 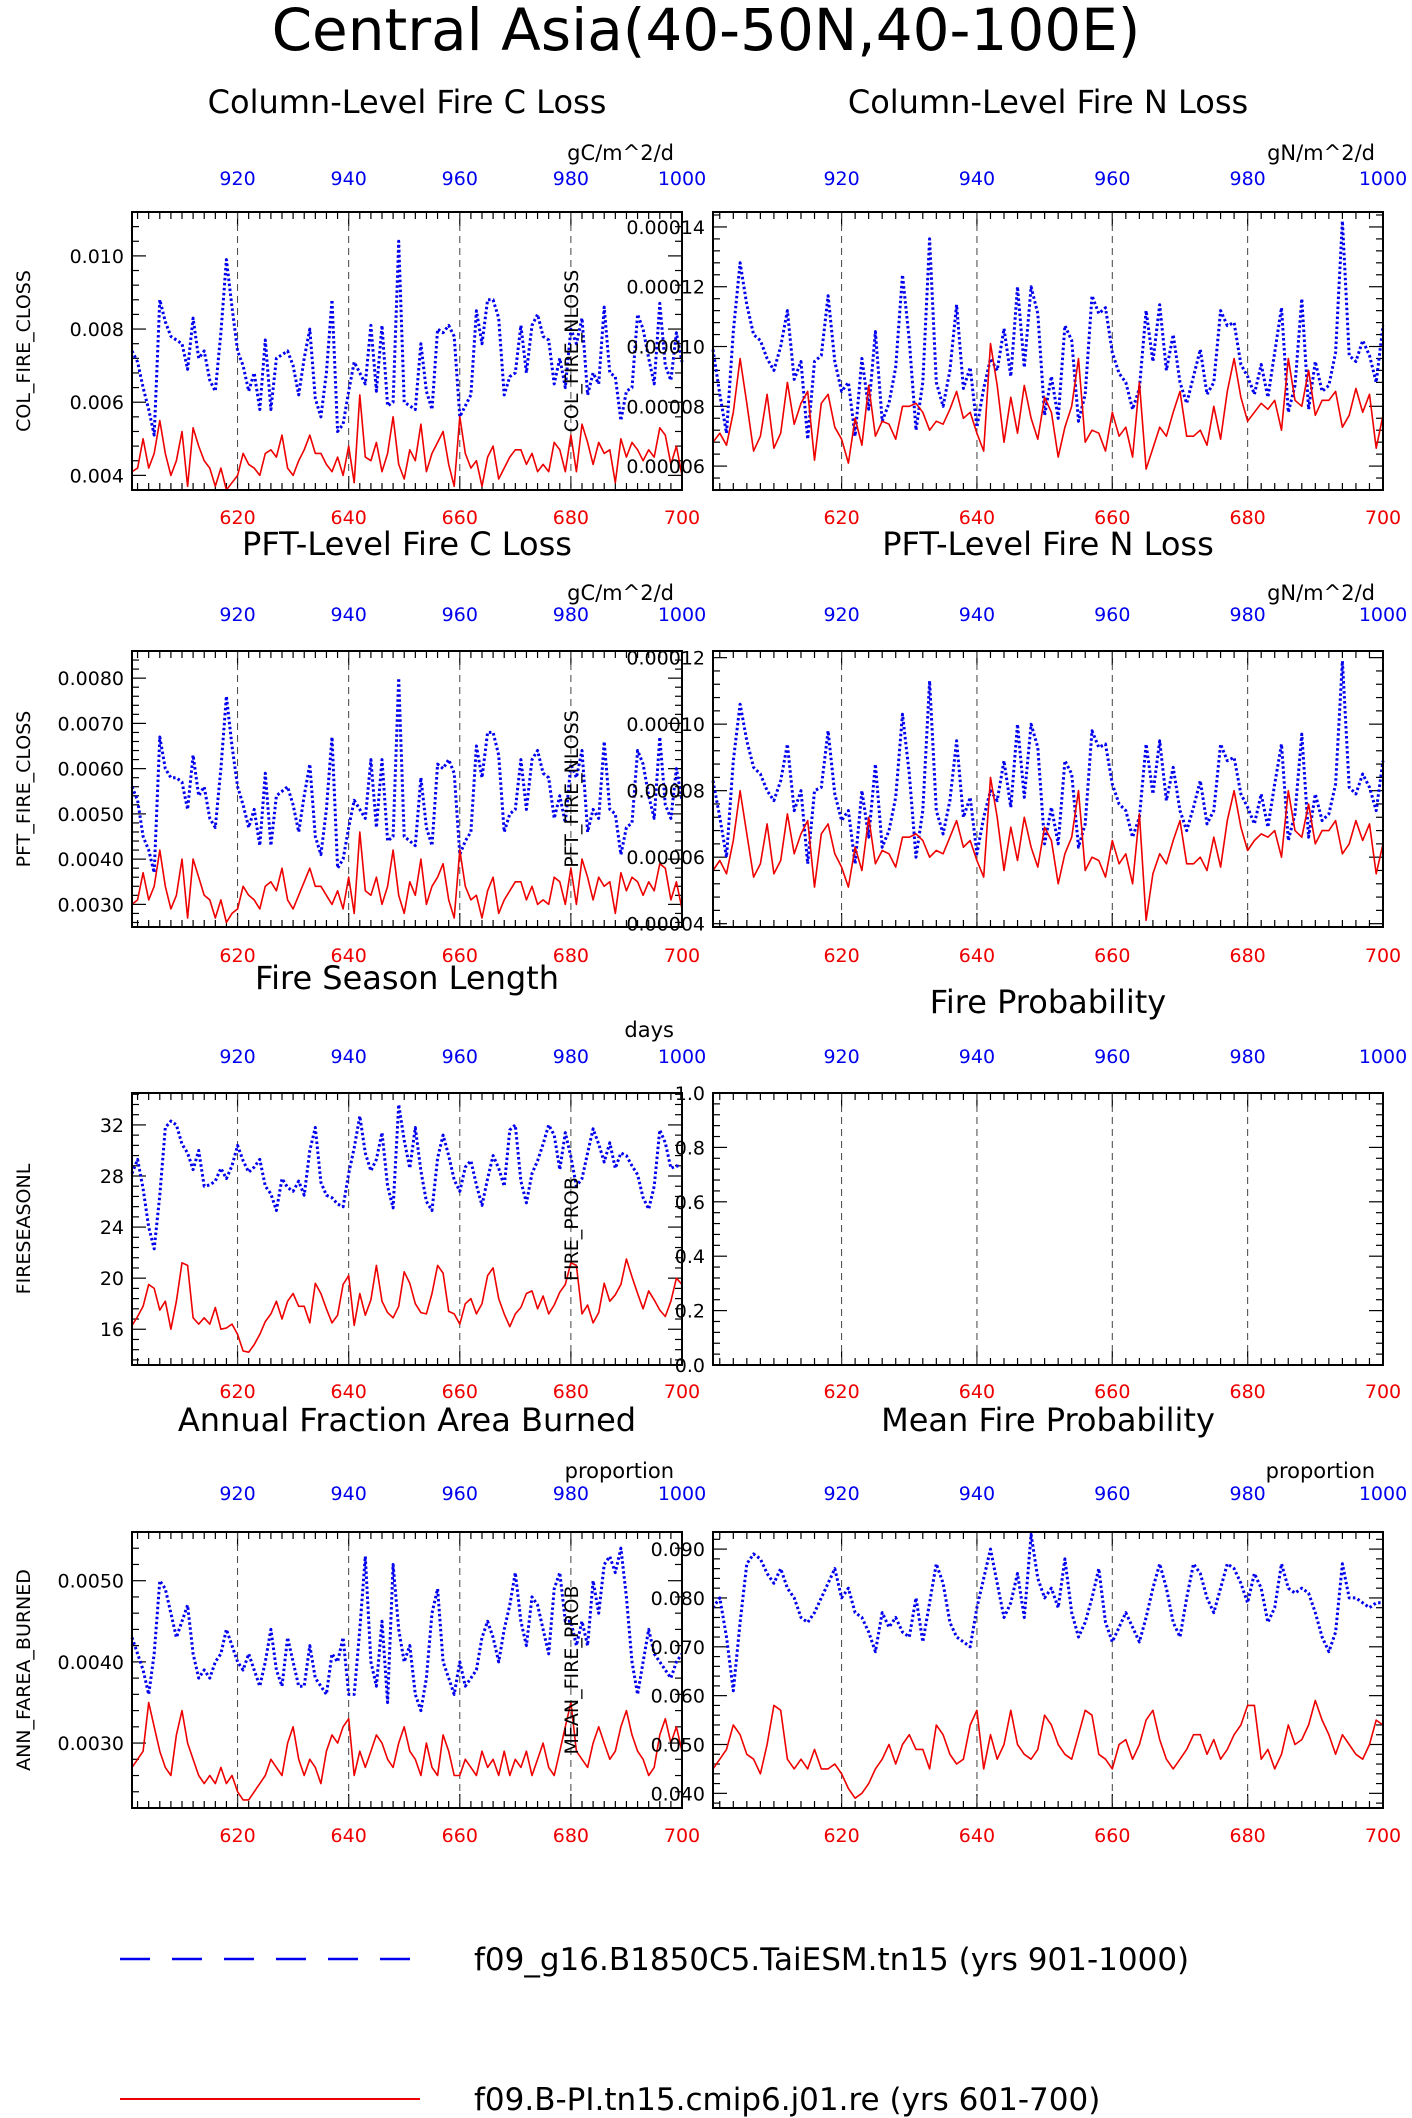 I want to click on y-axis-label: COL_FIRE_NLOSS, so click(x=572, y=351).